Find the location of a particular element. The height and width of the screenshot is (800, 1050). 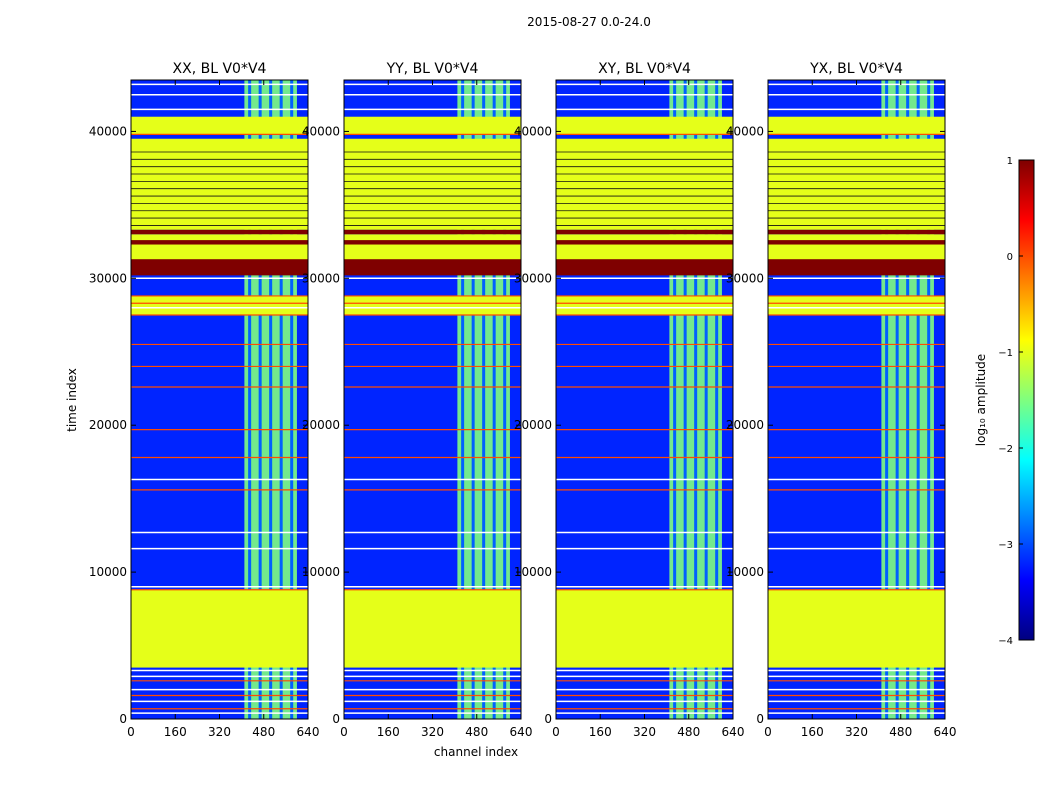

panel-title: XX, BL V0*V4 is located at coordinates (220, 69).